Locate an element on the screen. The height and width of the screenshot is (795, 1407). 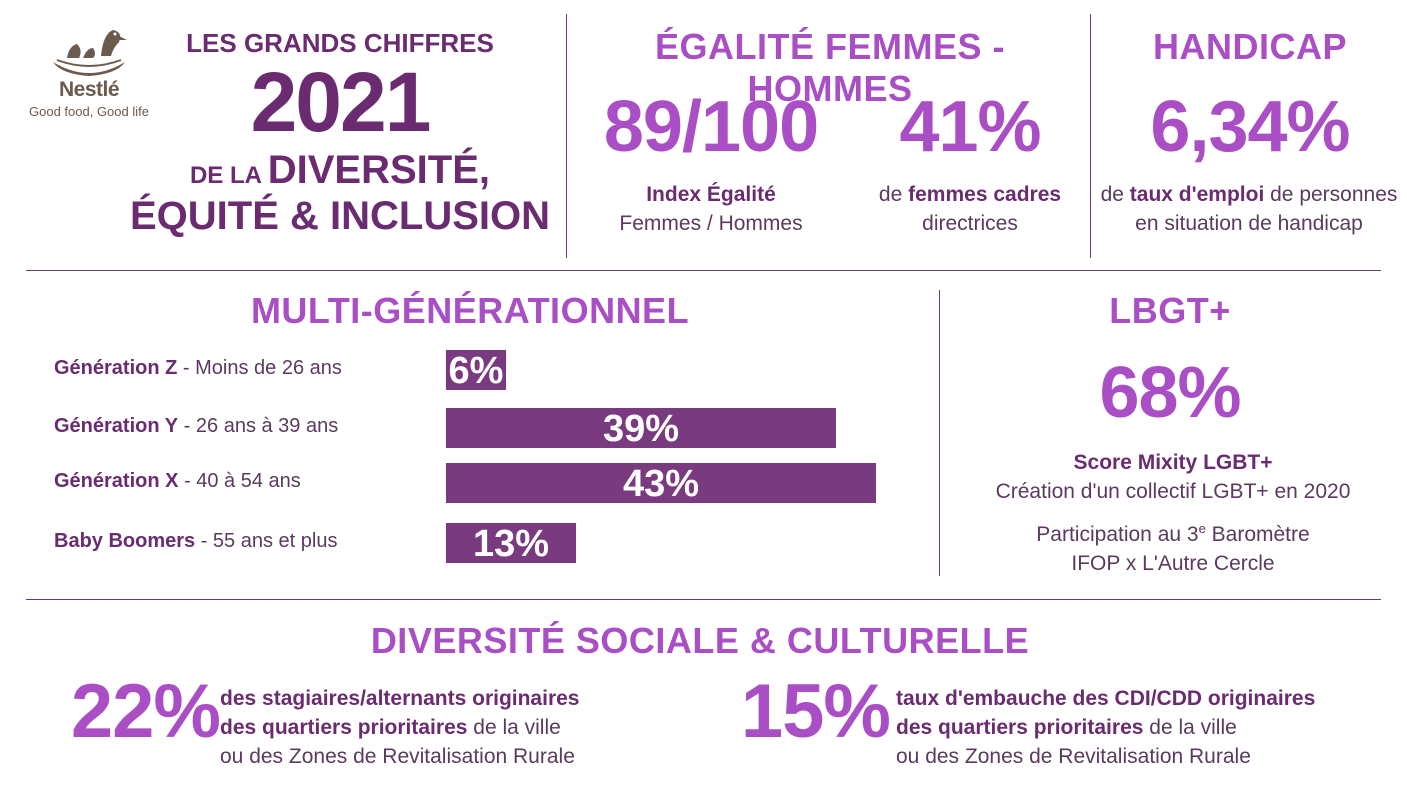
diversite-stat1-line3: ou des Zones de Revitalisation Rurale is located at coordinates (397, 756).